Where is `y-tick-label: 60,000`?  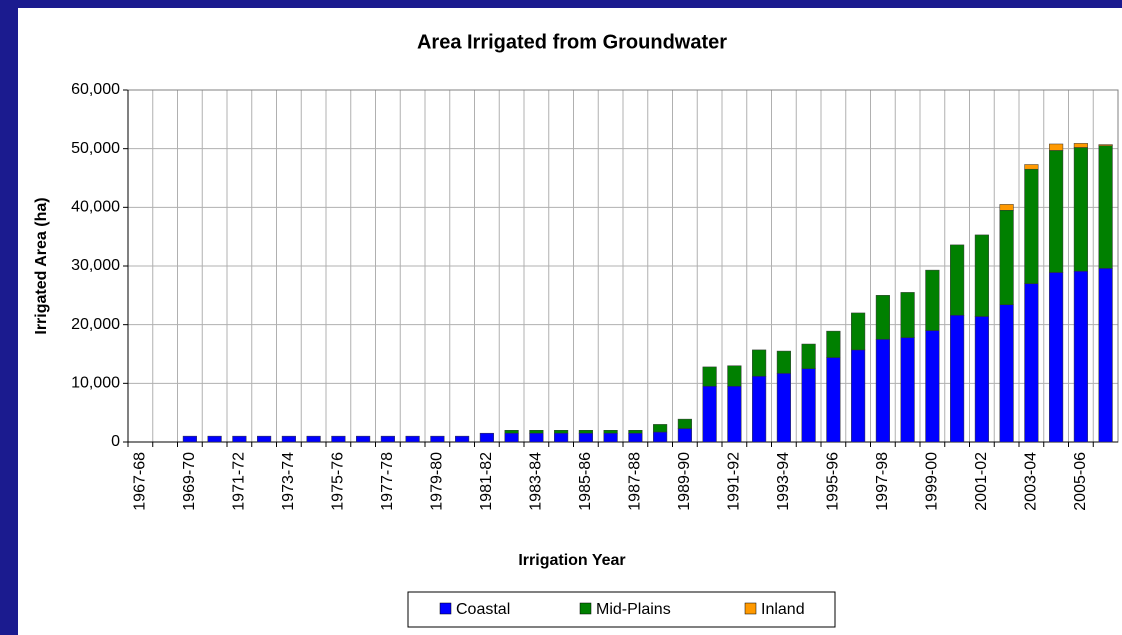 y-tick-label: 60,000 is located at coordinates (95, 89).